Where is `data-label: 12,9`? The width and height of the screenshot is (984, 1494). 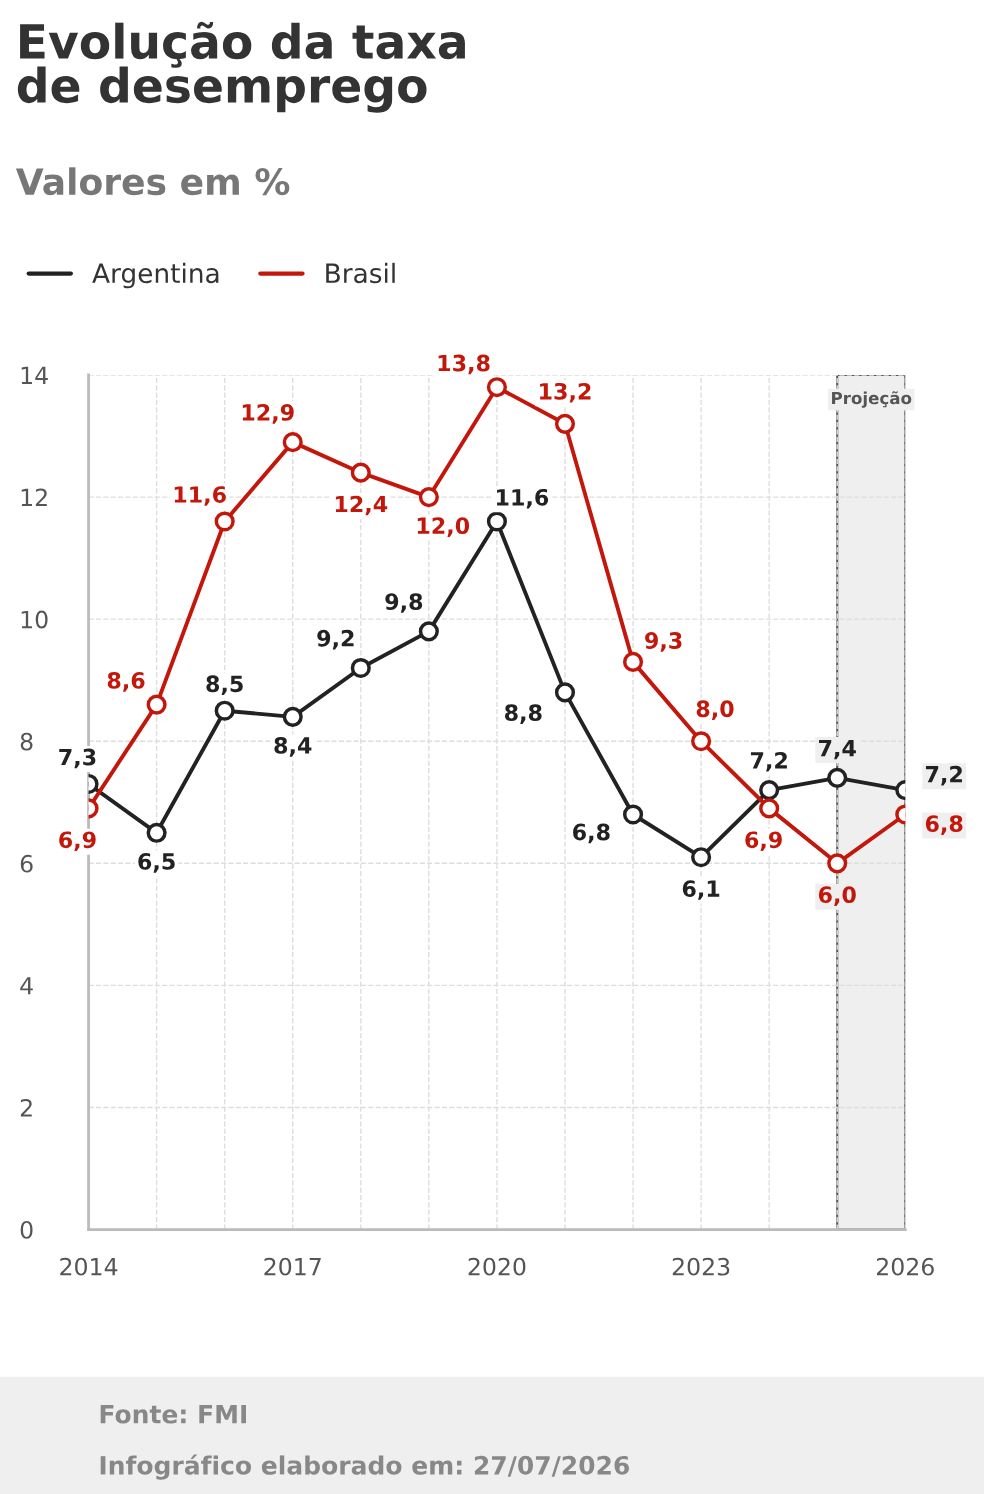
data-label: 12,9 is located at coordinates (268, 414).